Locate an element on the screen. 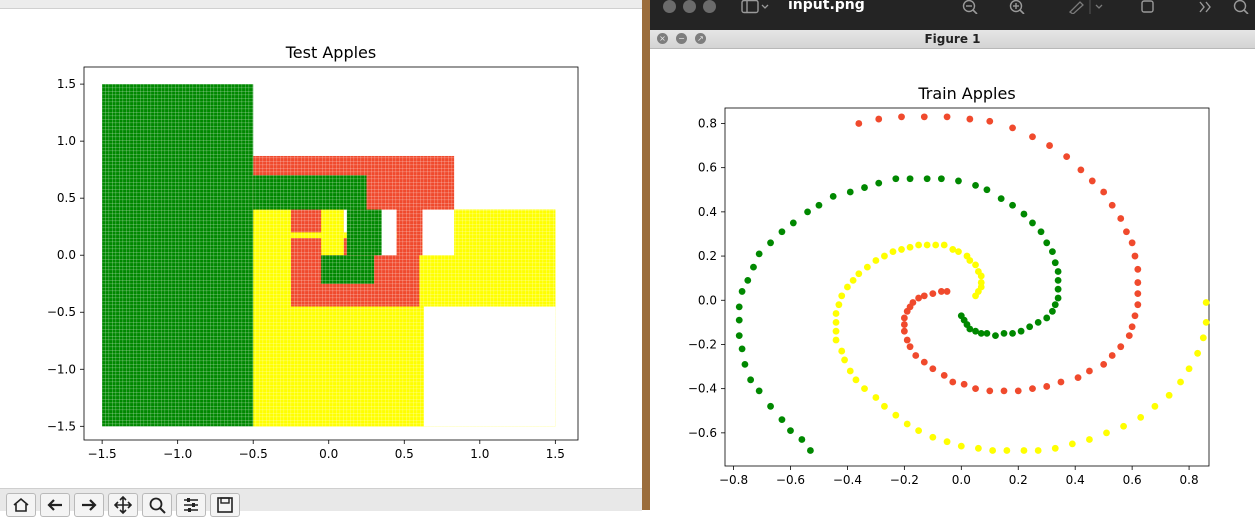 This screenshot has height=517, width=1255. train-apples-x-tick-label: 0.0 is located at coordinates (961, 480).